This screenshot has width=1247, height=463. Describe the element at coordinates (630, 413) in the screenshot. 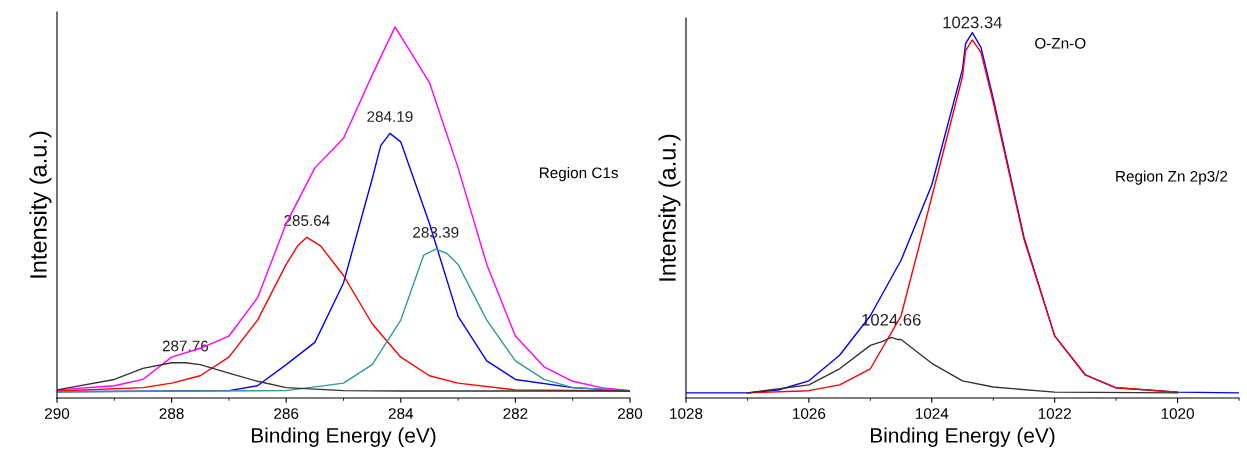

I see `x-tick-label: 280` at that location.